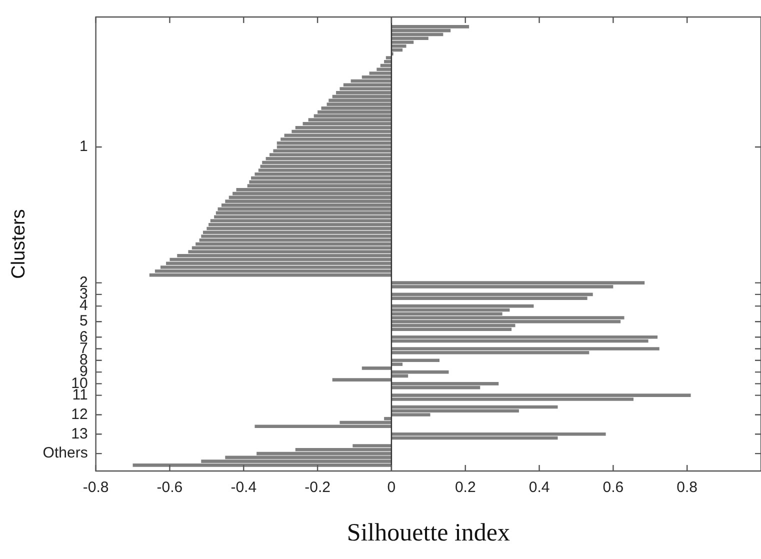 Image resolution: width=761 pixels, height=559 pixels. What do you see at coordinates (19, 244) in the screenshot?
I see `y-axis-title: Clusters` at bounding box center [19, 244].